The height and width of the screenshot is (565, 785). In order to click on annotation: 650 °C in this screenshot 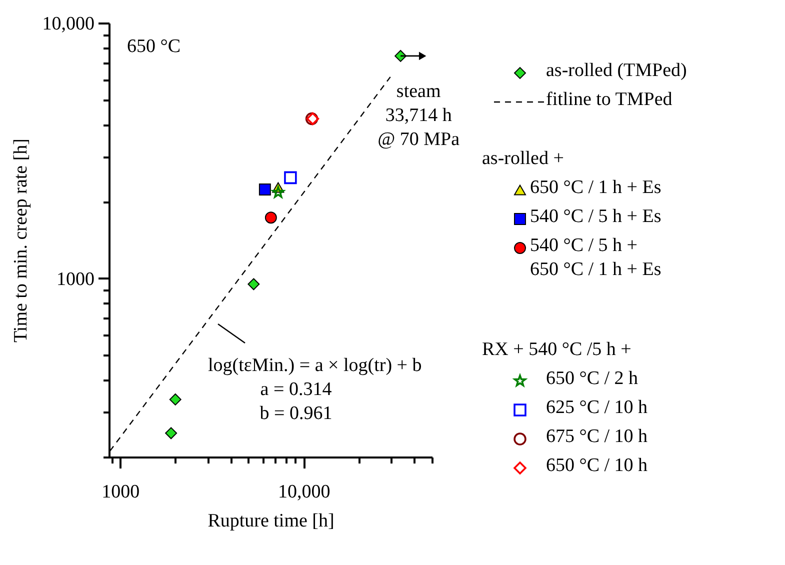, I will do `click(154, 46)`.